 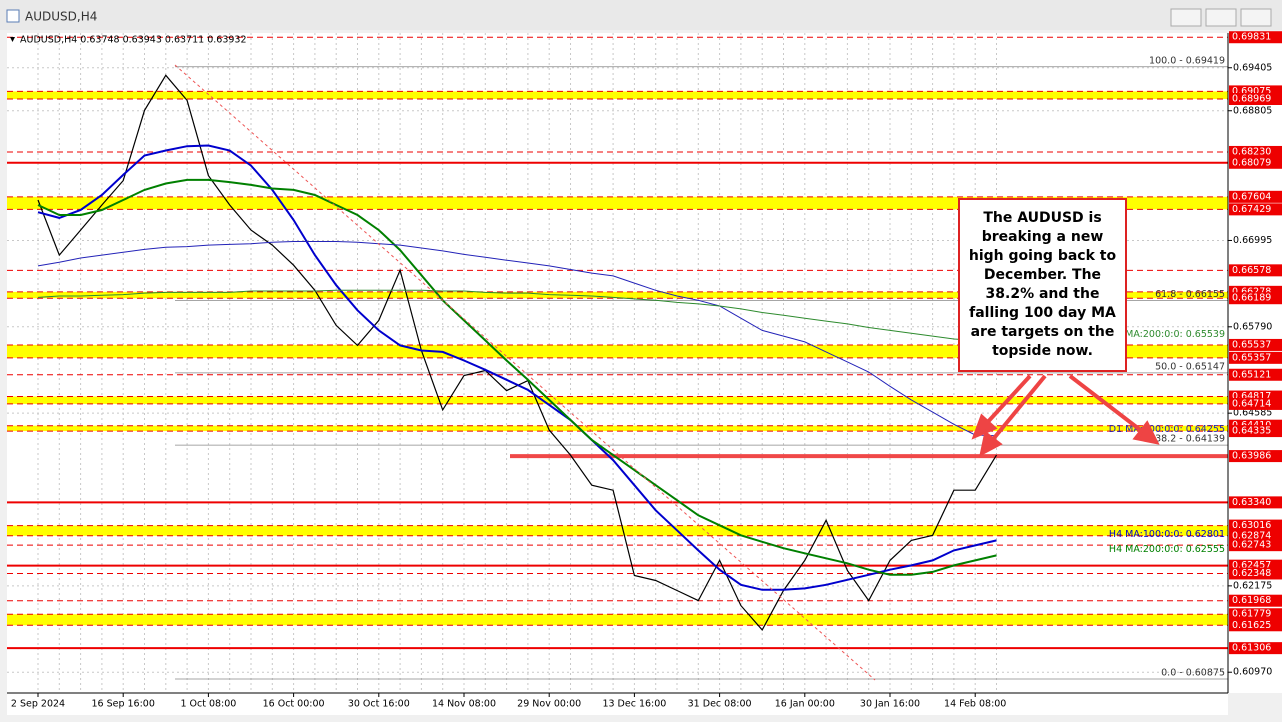 What do you see at coordinates (1251, 625) in the screenshot?
I see `level-label: 0.61625` at bounding box center [1251, 625].